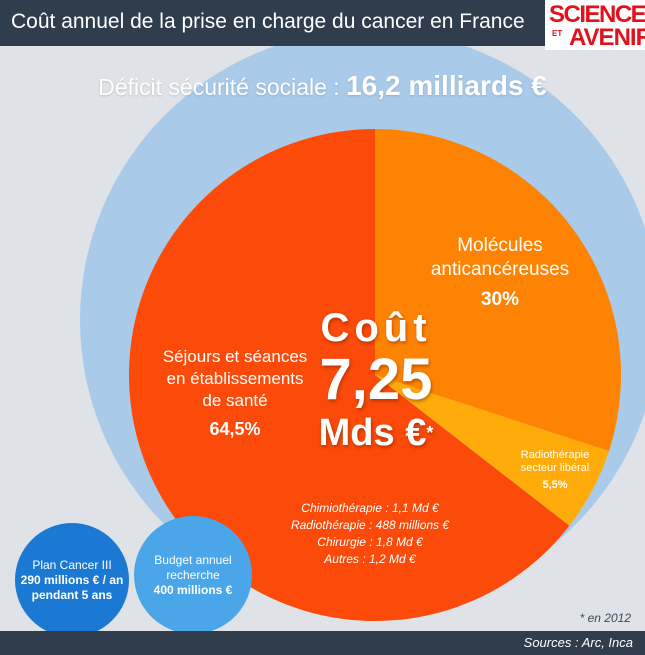 This screenshot has height=655, width=645. What do you see at coordinates (446, 85) in the screenshot?
I see `deficit-value: 16,2 milliards €` at bounding box center [446, 85].